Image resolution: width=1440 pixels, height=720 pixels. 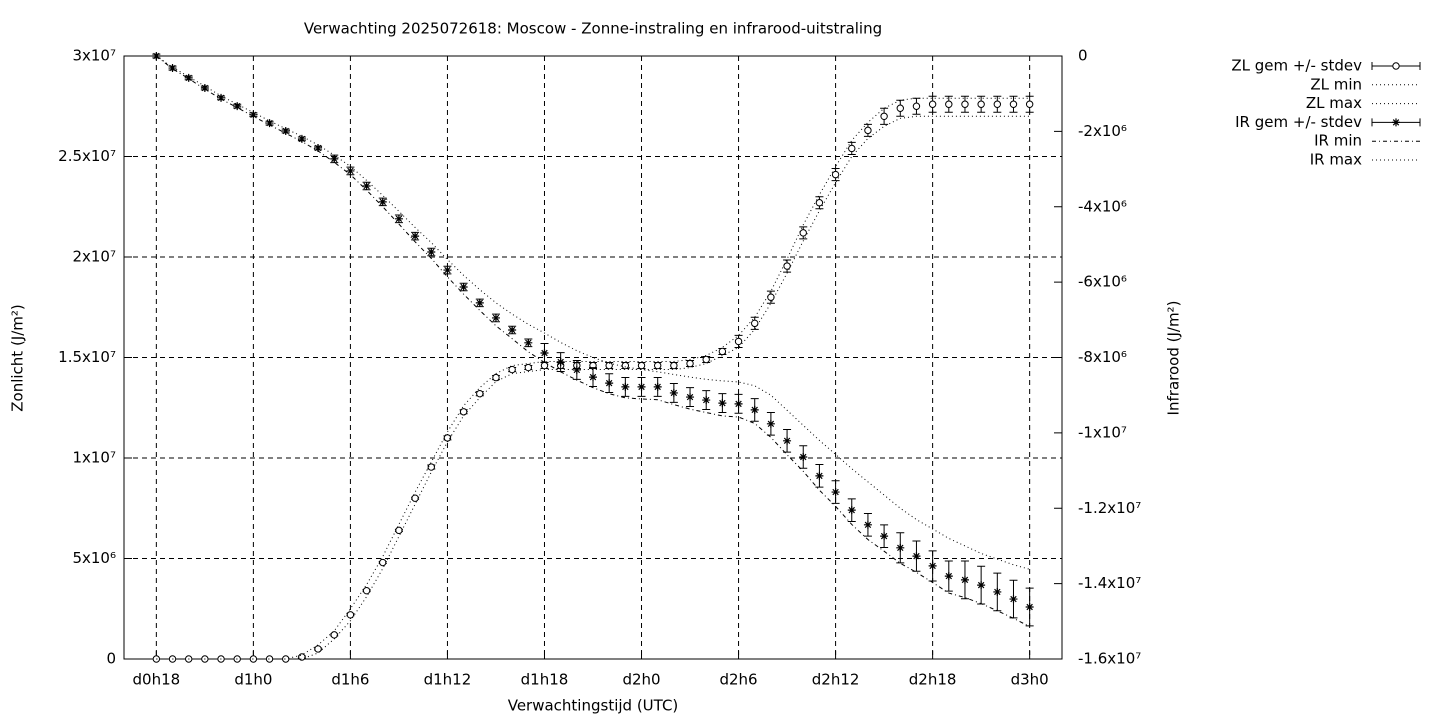 I want to click on x-tick-label: d1h12, so click(x=448, y=680).